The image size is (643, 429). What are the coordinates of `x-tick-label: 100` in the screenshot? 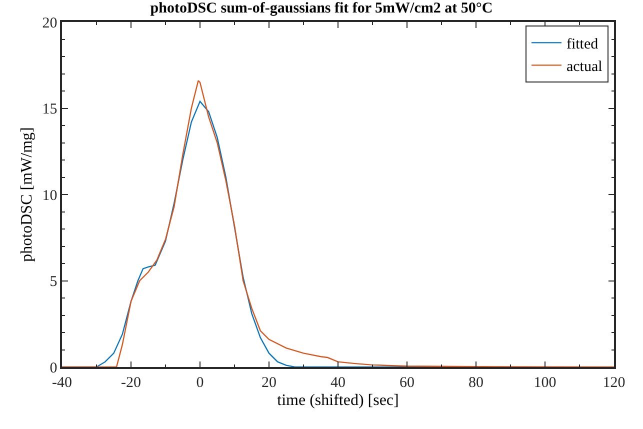 It's located at (545, 382).